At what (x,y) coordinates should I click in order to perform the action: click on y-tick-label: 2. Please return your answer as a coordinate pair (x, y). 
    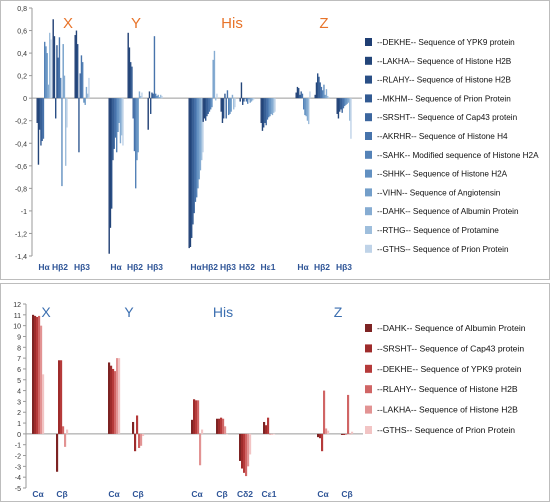
    Looking at the image, I should click on (19, 413).